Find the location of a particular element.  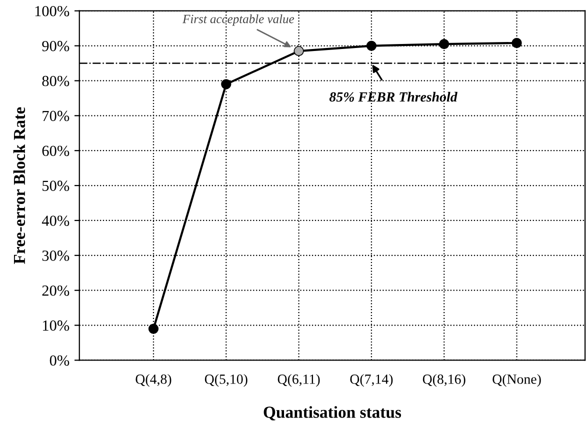

y-tick-label: 90% is located at coordinates (56, 46).